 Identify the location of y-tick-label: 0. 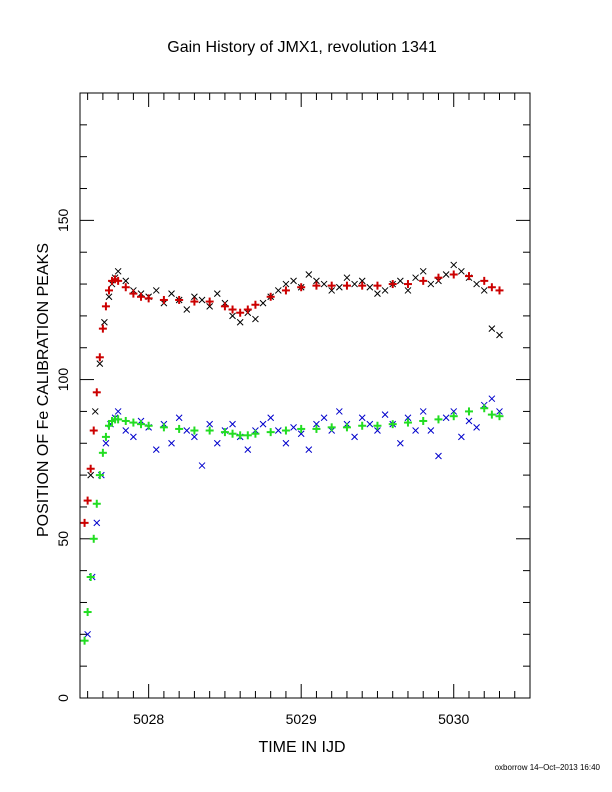
(63, 698).